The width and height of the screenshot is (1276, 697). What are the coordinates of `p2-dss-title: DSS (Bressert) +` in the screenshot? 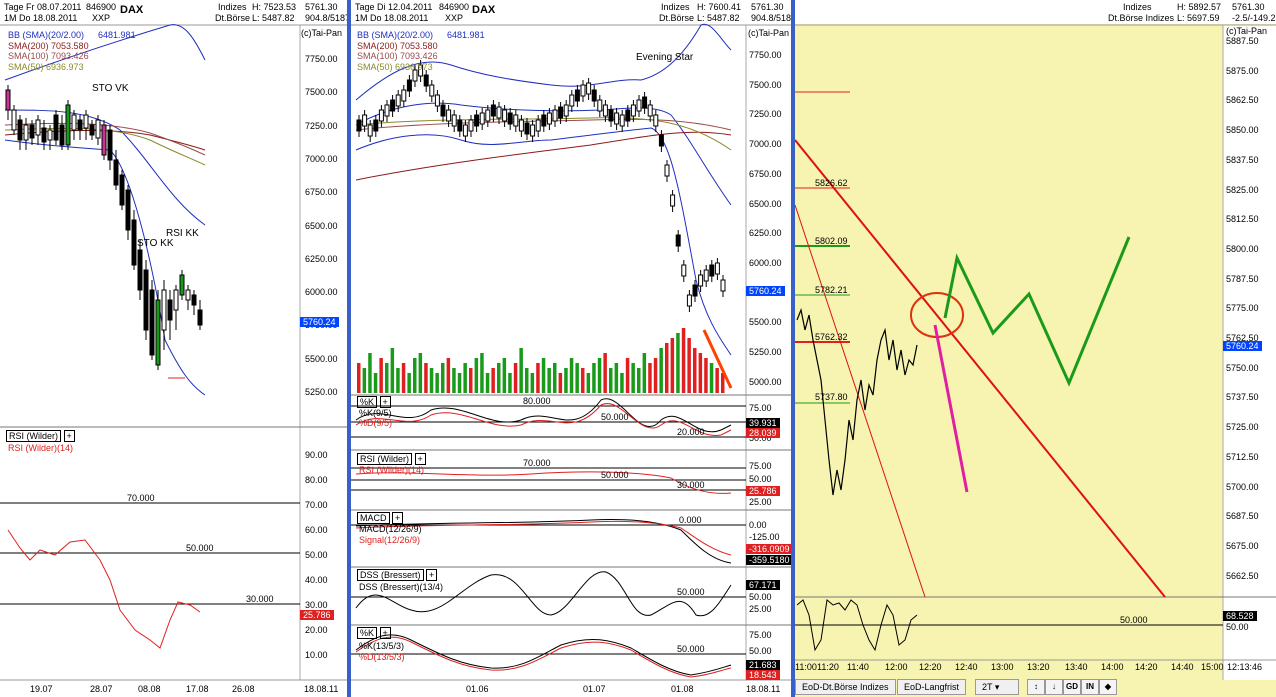 It's located at (397, 575).